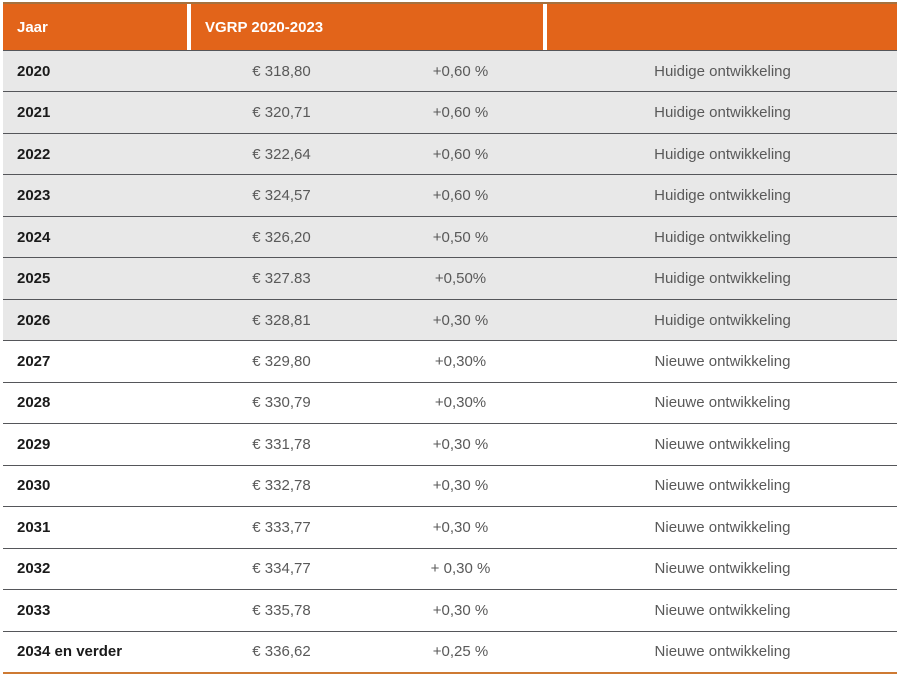 The height and width of the screenshot is (684, 911). I want to click on amount-cell: € 320,71, so click(281, 113).